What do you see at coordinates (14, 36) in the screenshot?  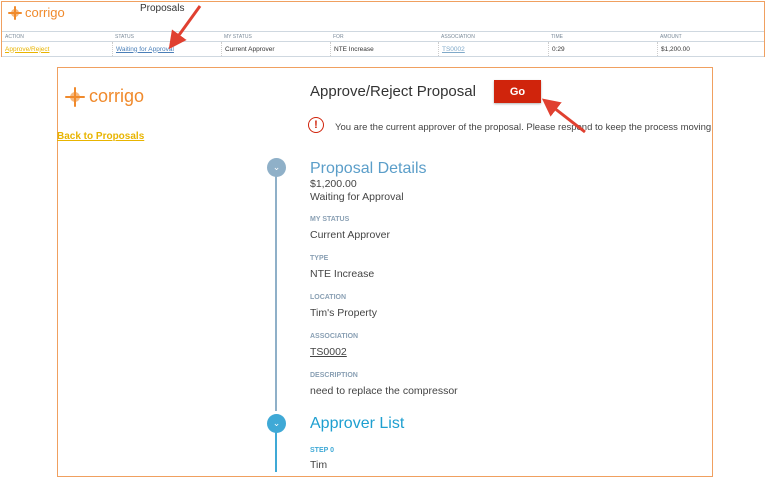 I see `col-action: ACTION` at bounding box center [14, 36].